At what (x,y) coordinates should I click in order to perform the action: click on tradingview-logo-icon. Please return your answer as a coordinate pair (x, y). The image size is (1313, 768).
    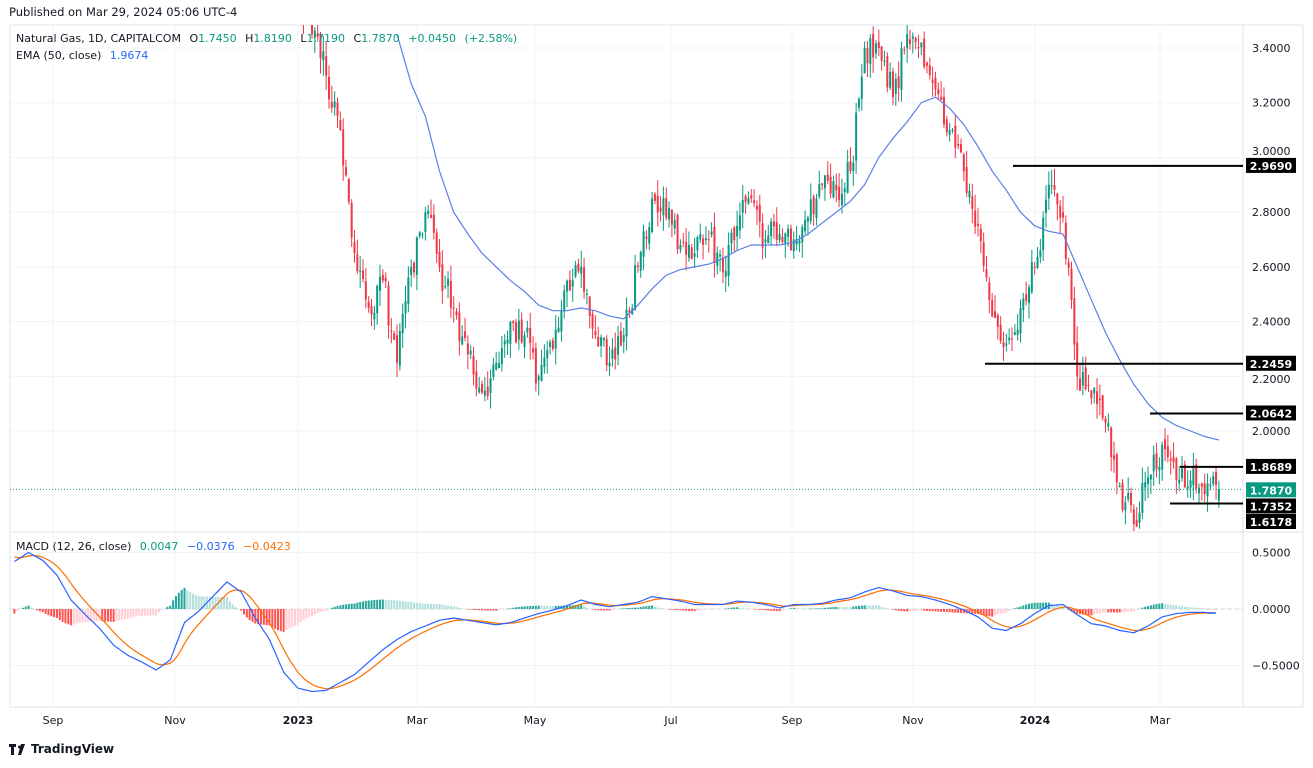
    Looking at the image, I should click on (18, 749).